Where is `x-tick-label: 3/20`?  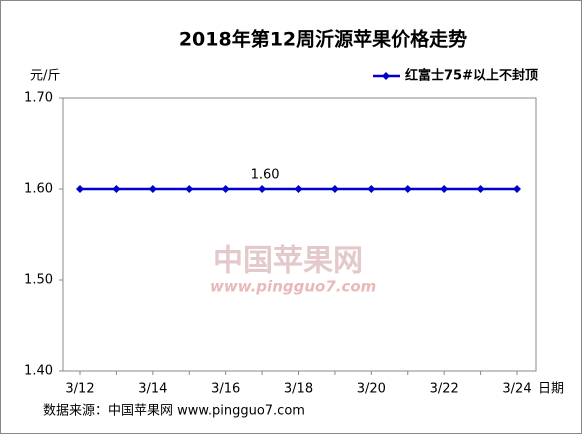
x-tick-label: 3/20 is located at coordinates (371, 389).